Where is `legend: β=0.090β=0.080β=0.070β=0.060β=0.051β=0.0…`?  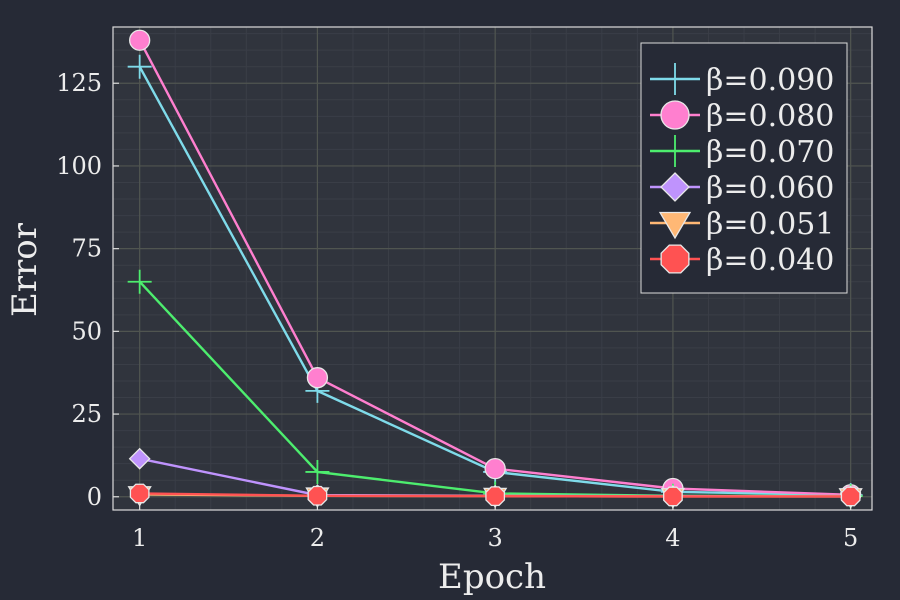 legend: β=0.090β=0.080β=0.070β=0.060β=0.051β=0.0… is located at coordinates (744, 168).